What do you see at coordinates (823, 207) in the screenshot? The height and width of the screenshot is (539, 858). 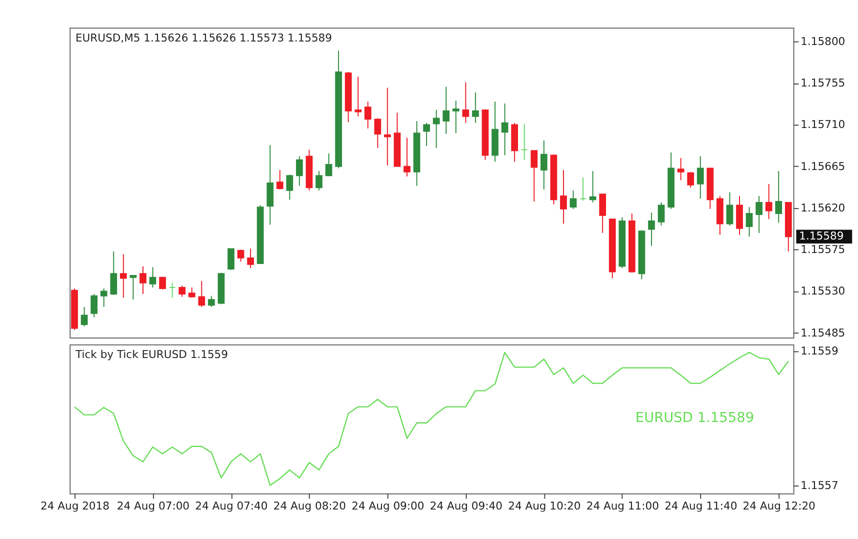 I see `y-tick-label: 1.15620` at bounding box center [823, 207].